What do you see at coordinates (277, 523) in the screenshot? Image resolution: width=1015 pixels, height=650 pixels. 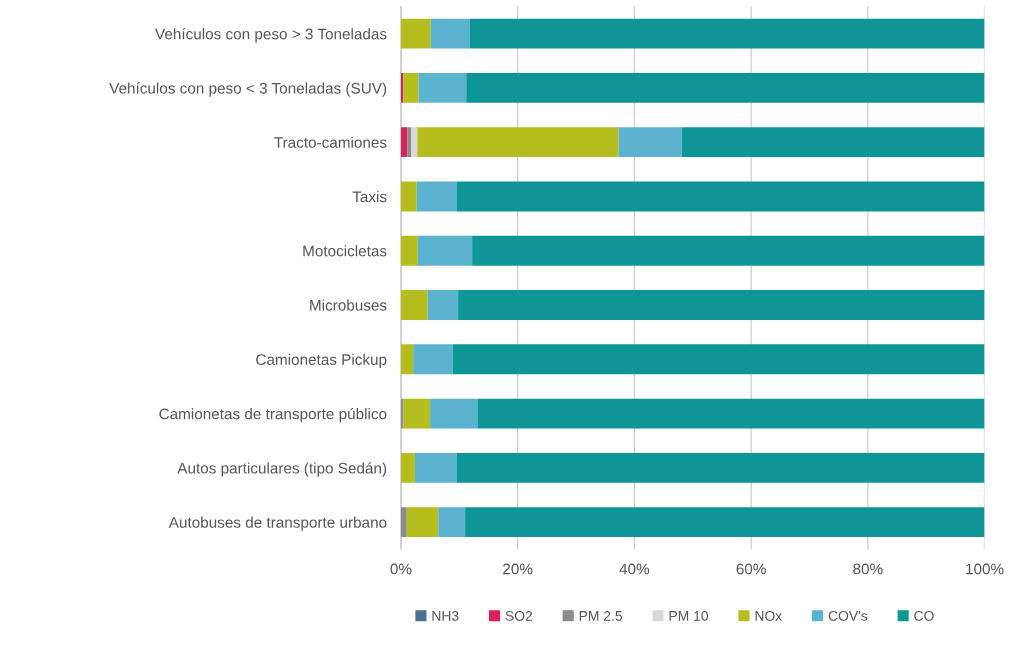 I see `y-tick-label: Autobuses de transporte urbano` at bounding box center [277, 523].